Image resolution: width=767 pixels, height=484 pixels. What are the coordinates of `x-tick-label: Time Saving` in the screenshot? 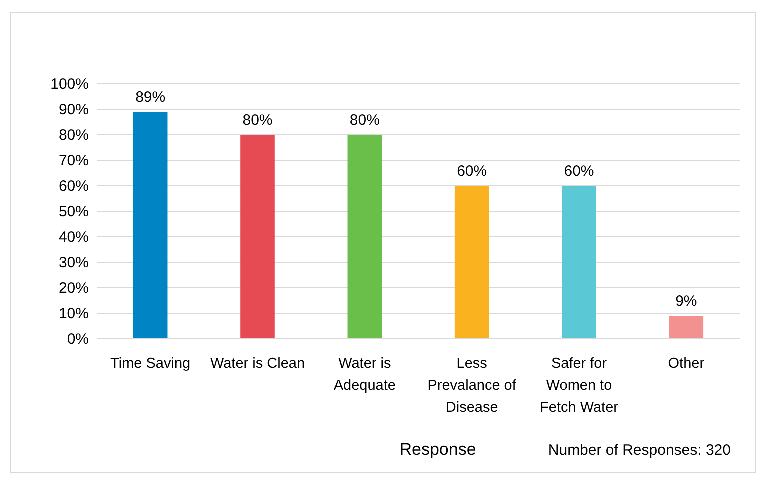 It's located at (150, 364).